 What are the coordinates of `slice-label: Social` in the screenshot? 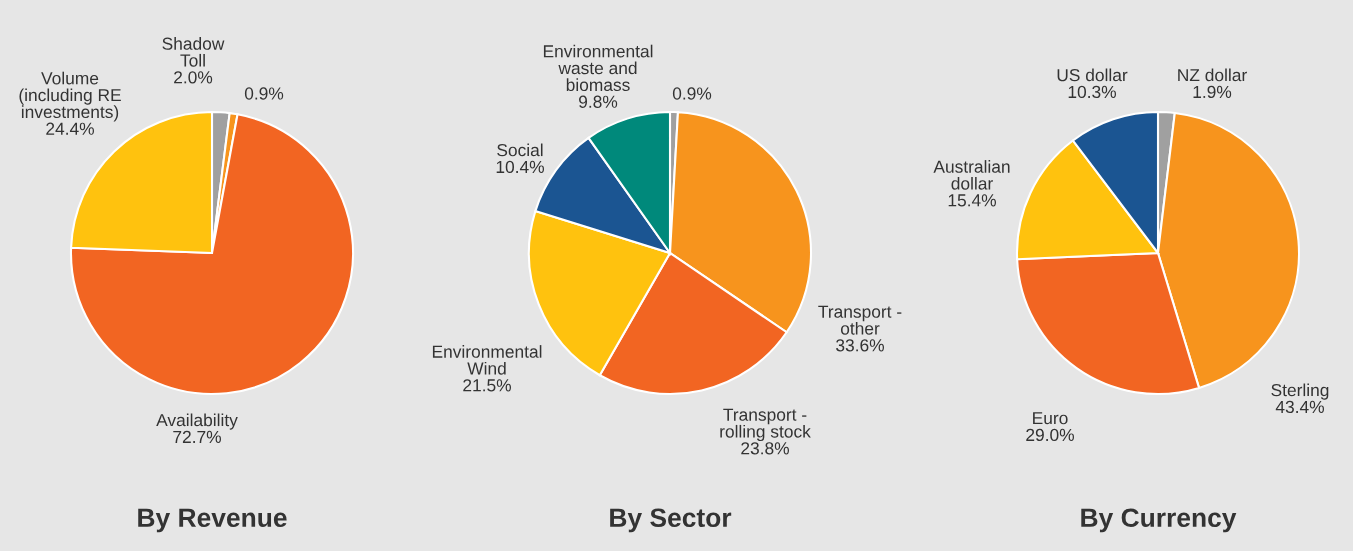 It's located at (520, 150).